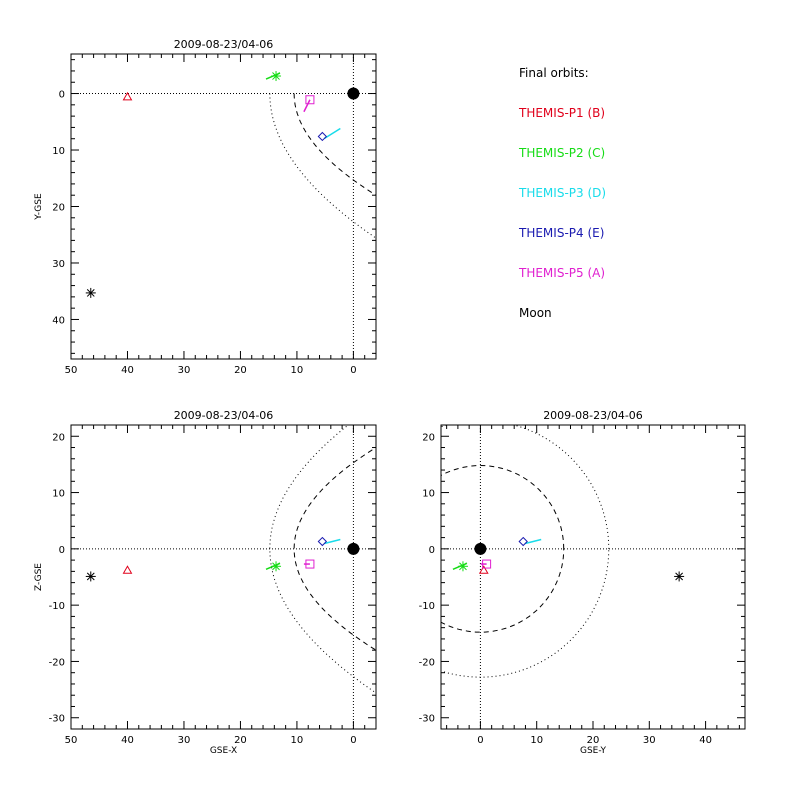 The height and width of the screenshot is (800, 800). I want to click on y-axis-label: Y-GSE, so click(39, 207).